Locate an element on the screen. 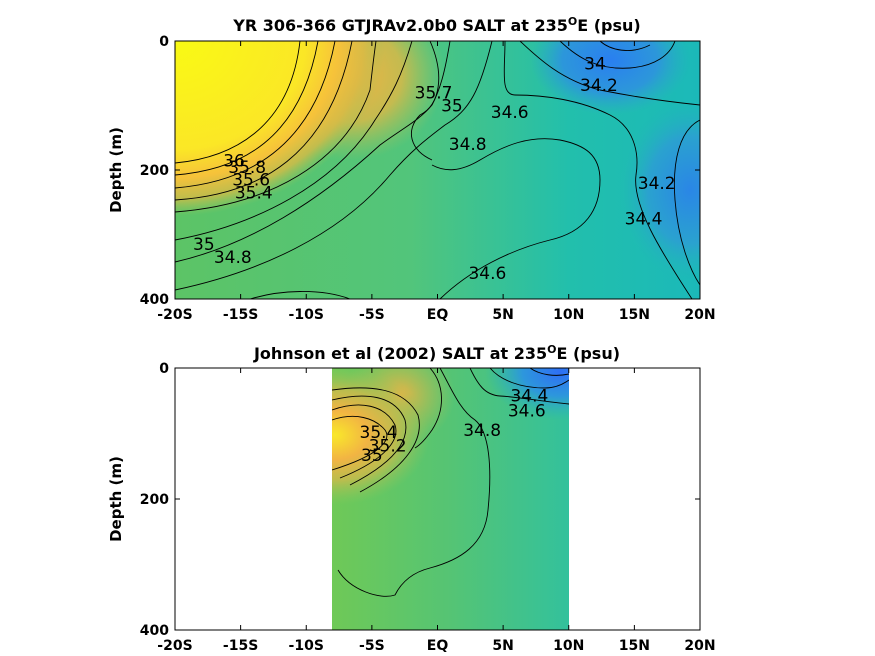 The height and width of the screenshot is (656, 875). contour-label: 35.6 is located at coordinates (251, 181).